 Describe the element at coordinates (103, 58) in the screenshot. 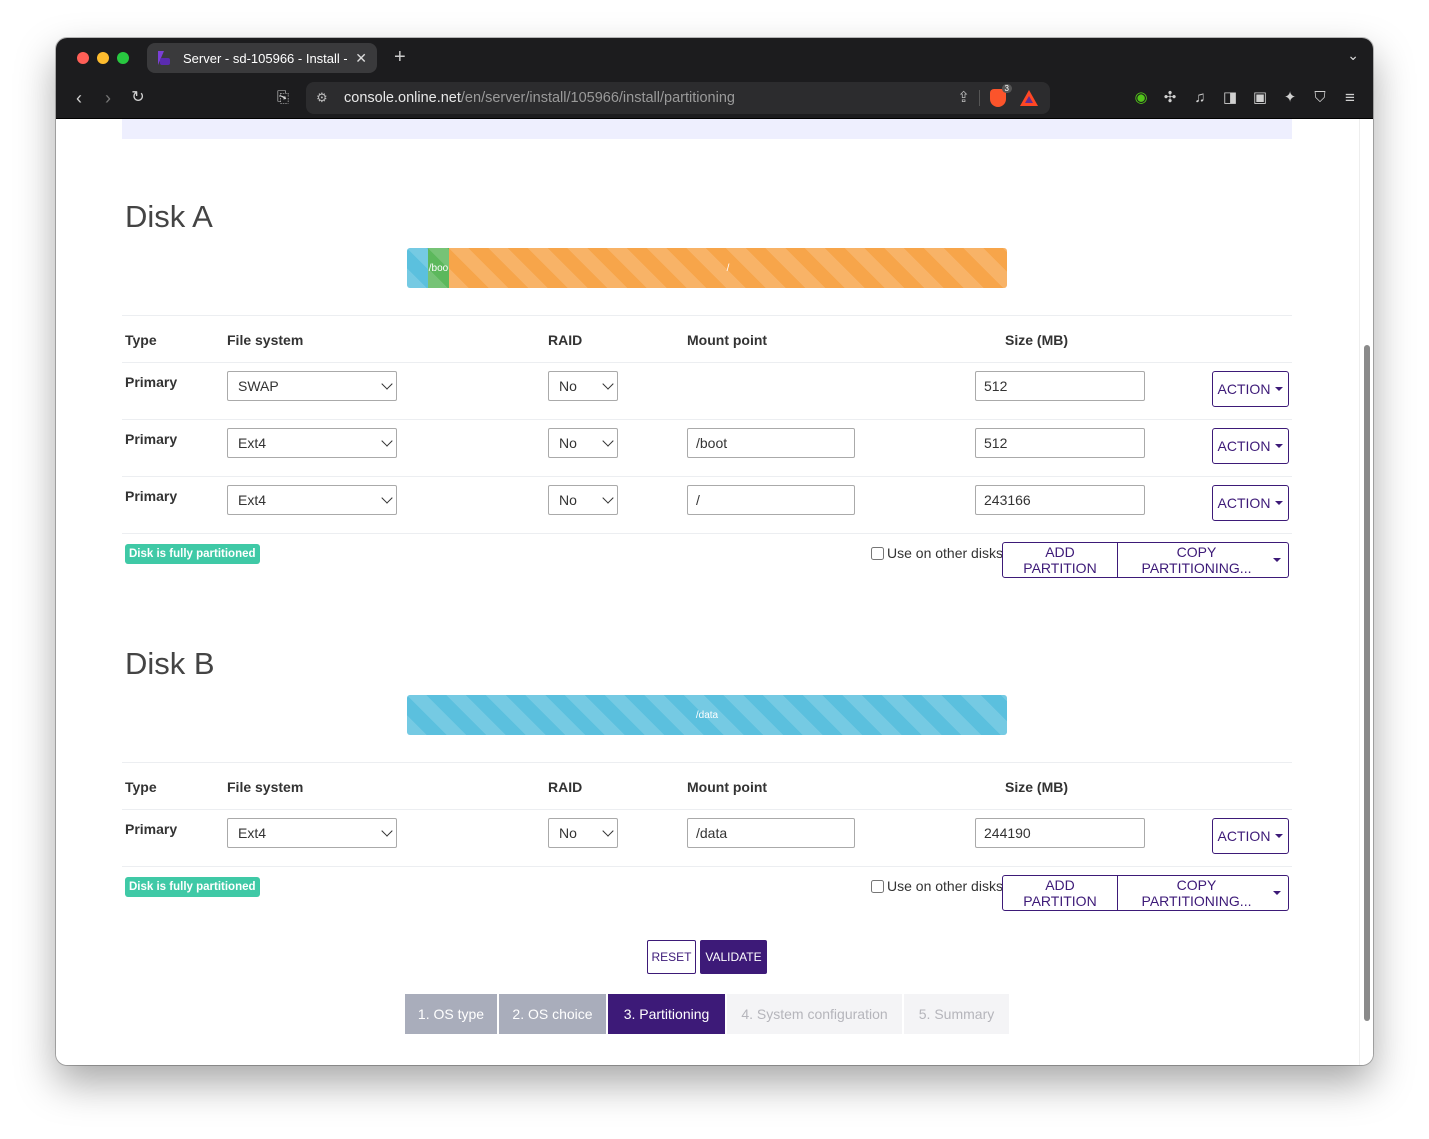

I see `minimize-window-button` at that location.